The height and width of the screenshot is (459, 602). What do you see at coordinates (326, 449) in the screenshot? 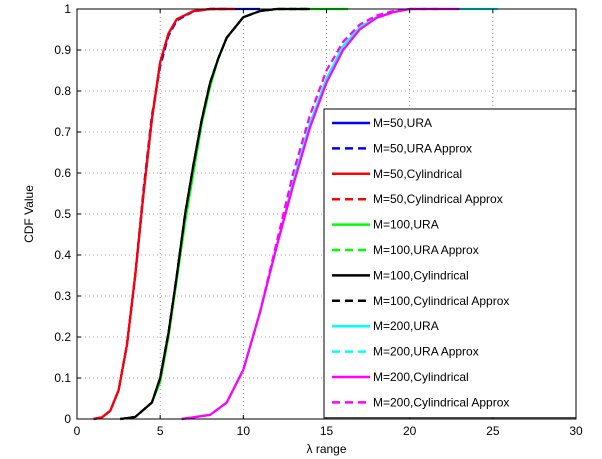
I see `x-axis-label: λ range` at bounding box center [326, 449].